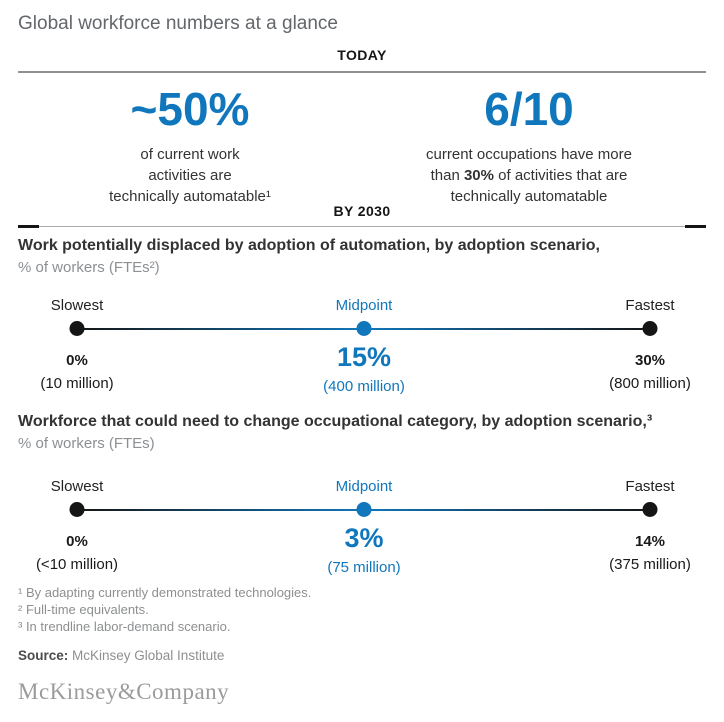  What do you see at coordinates (650, 509) in the screenshot?
I see `chart2-fastest-dot` at bounding box center [650, 509].